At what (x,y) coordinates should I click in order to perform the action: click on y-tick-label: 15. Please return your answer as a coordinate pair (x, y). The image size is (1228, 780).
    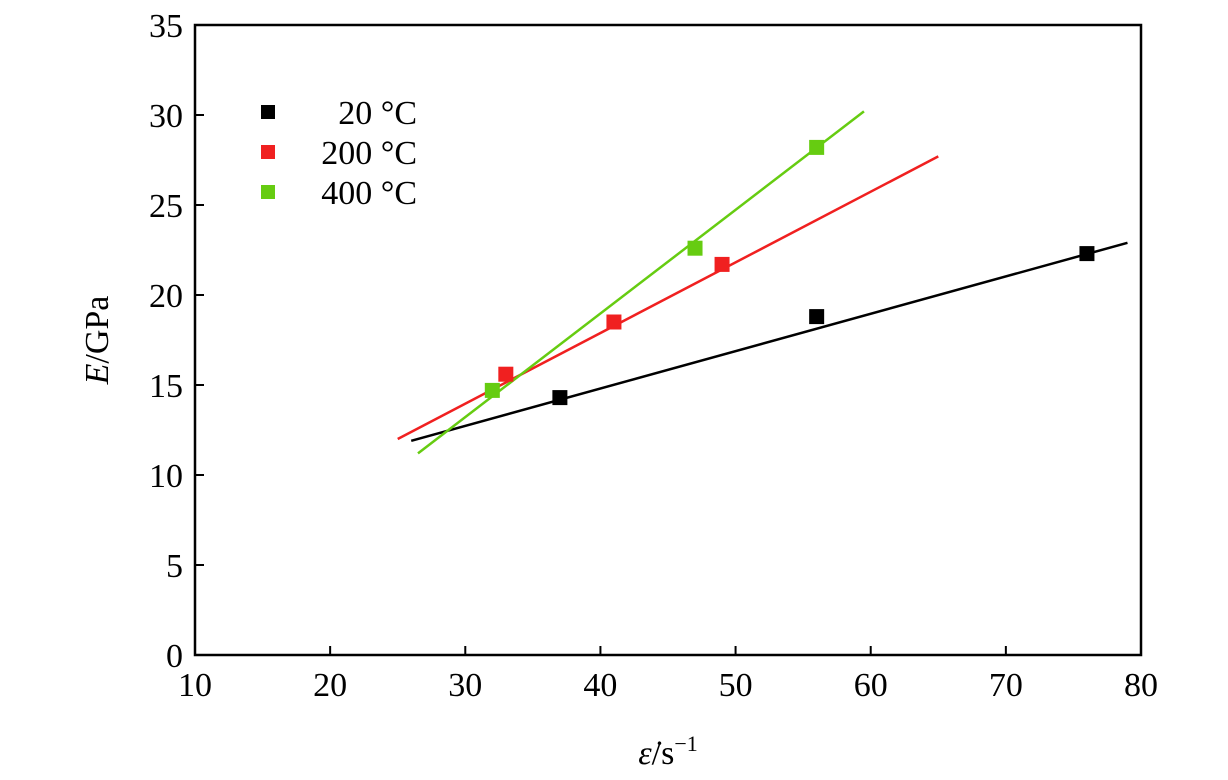
    Looking at the image, I should click on (166, 386).